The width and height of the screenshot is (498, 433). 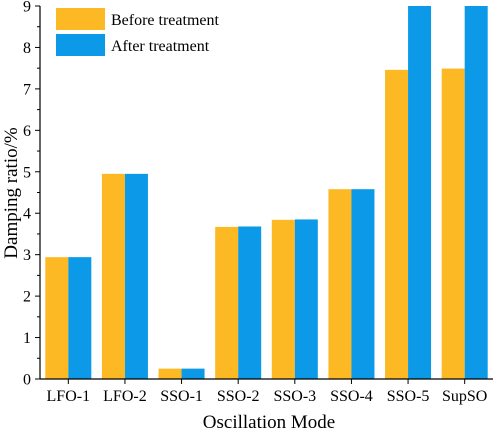 What do you see at coordinates (165, 20) in the screenshot?
I see `legend-label-before: Before treatment` at bounding box center [165, 20].